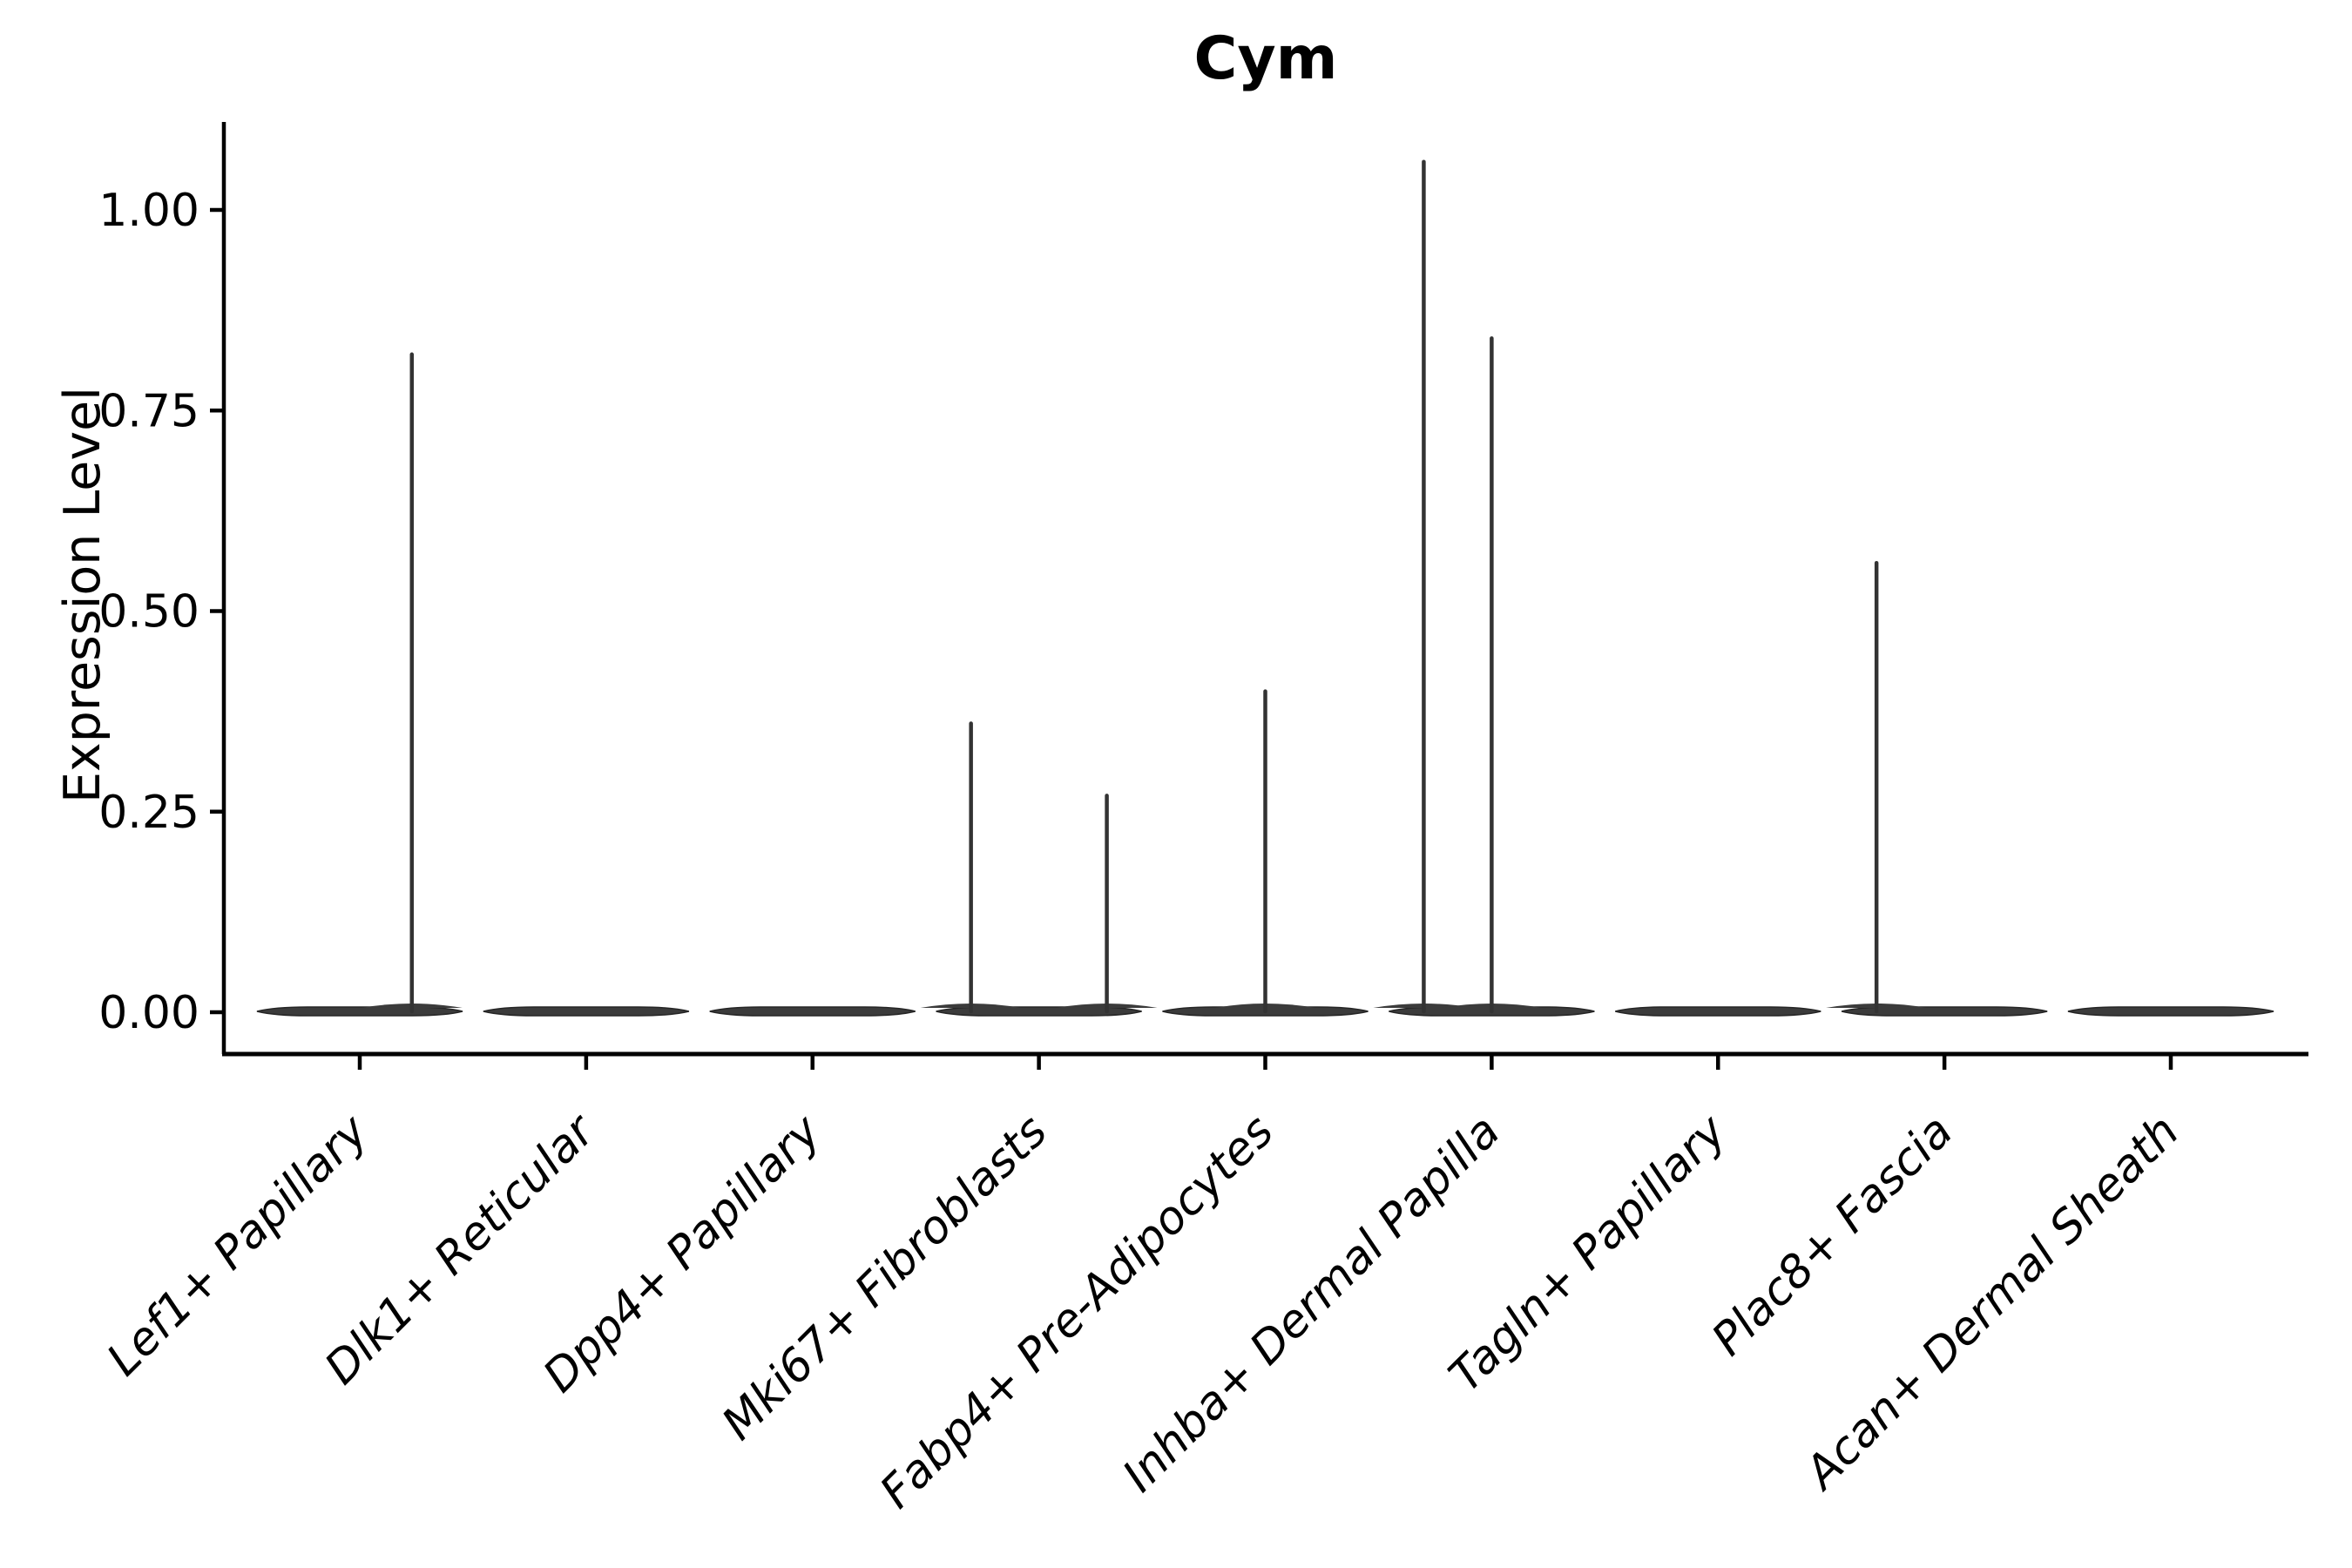 The height and width of the screenshot is (1568, 2352). I want to click on x-tick-label: Plac8+ Fascia, so click(1832, 1235).